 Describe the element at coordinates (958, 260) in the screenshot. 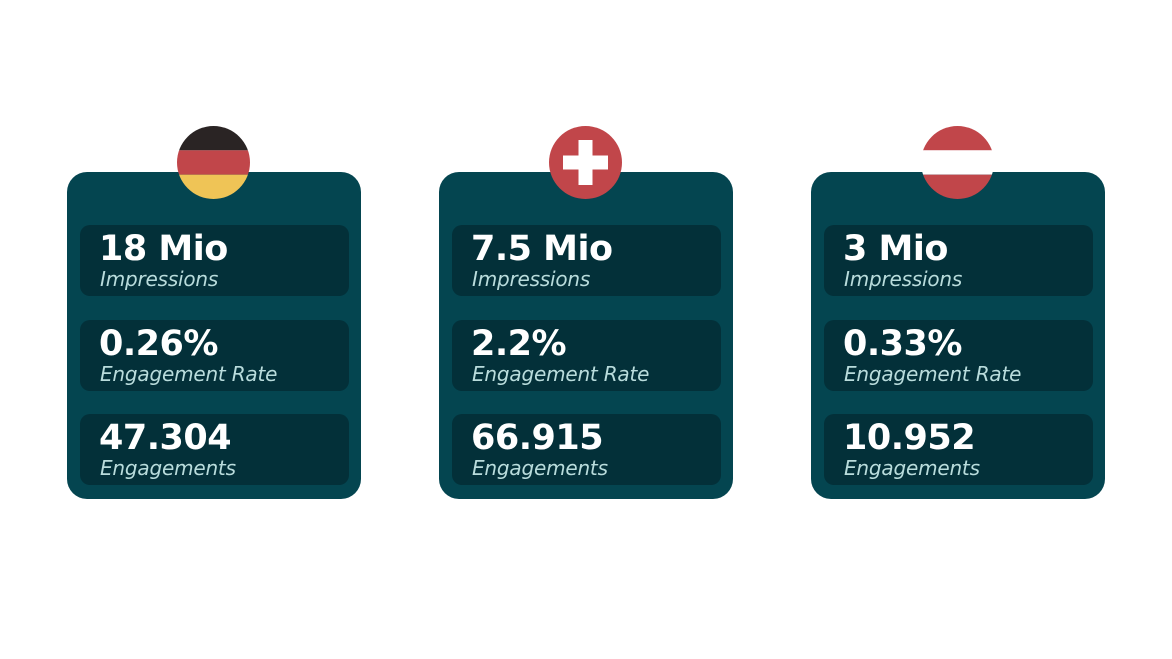

I see `impressions-metric: 3 Mio Impressions` at that location.